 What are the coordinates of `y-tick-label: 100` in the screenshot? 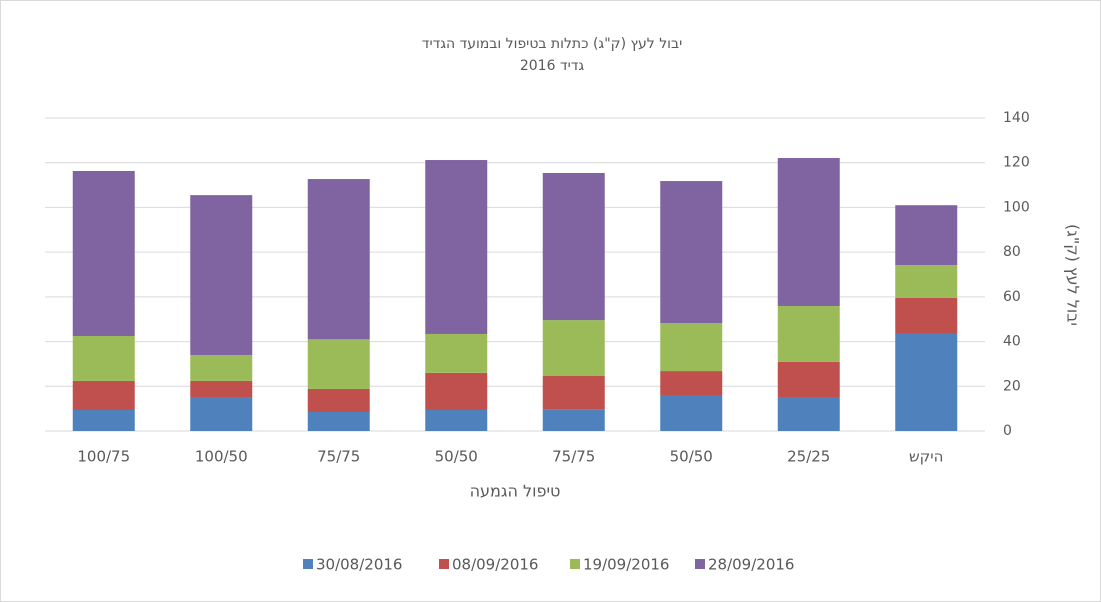 It's located at (1016, 207).